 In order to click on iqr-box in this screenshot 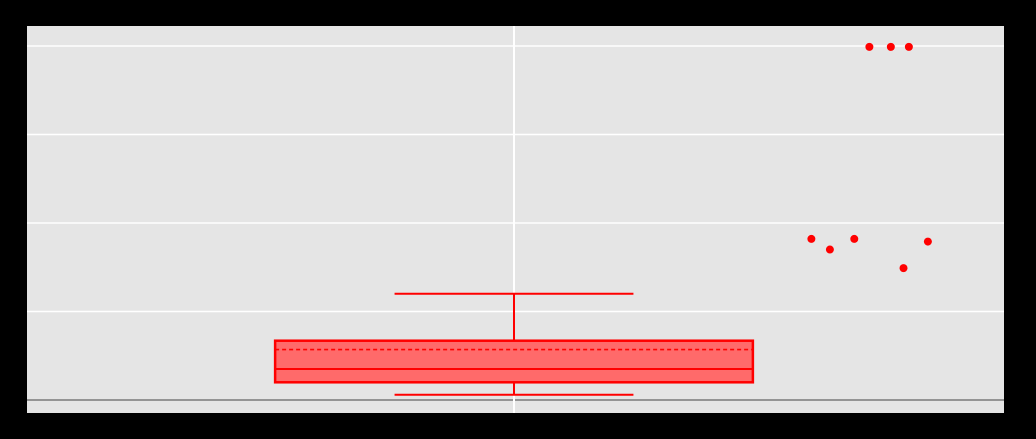, I will do `click(514, 361)`.